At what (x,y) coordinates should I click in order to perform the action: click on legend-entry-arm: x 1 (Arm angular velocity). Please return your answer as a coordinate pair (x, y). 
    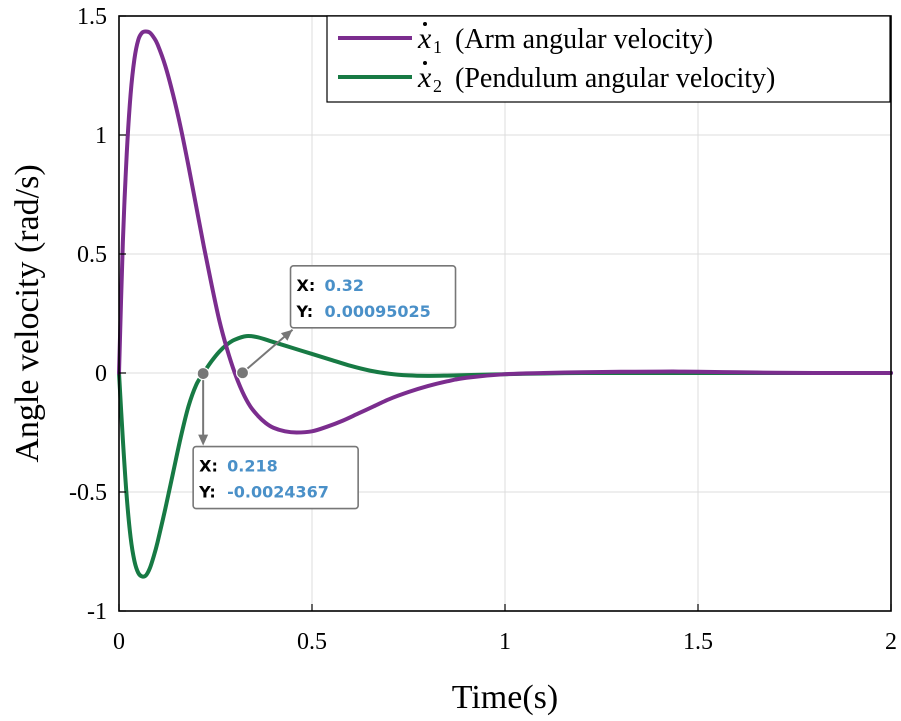
    Looking at the image, I should click on (525, 39).